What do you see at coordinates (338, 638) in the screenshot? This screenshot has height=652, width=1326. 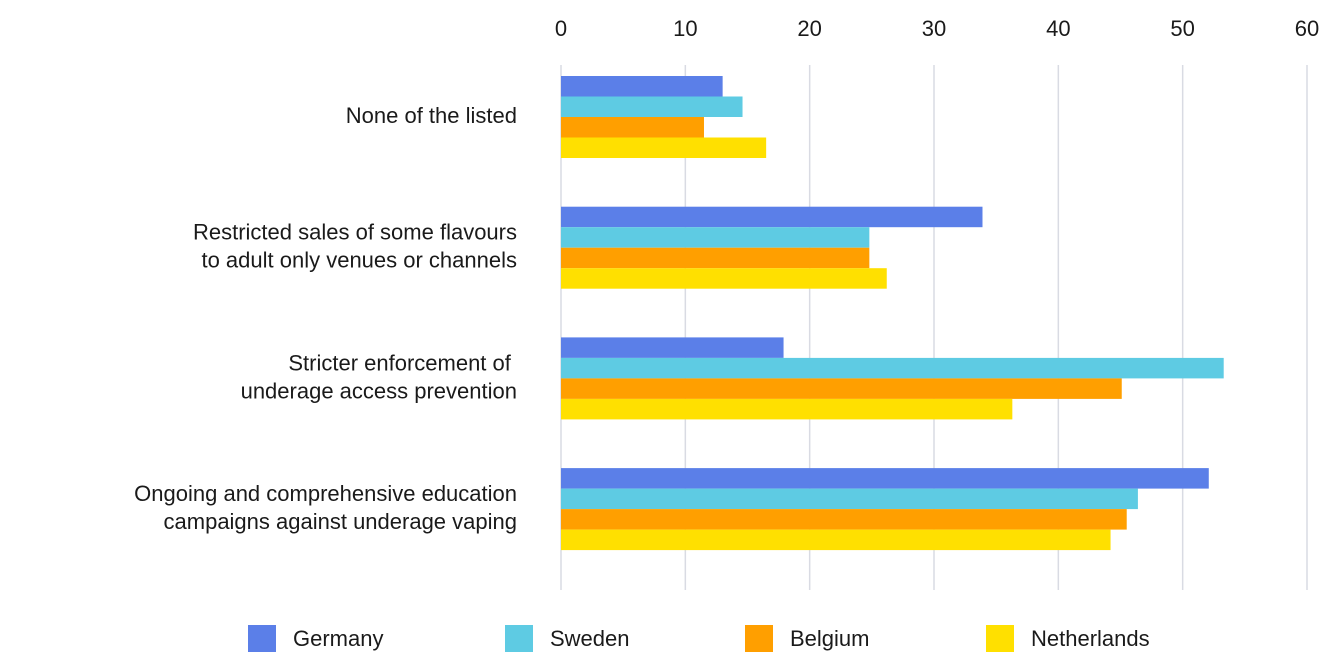 I see `legend-label: Germany` at bounding box center [338, 638].